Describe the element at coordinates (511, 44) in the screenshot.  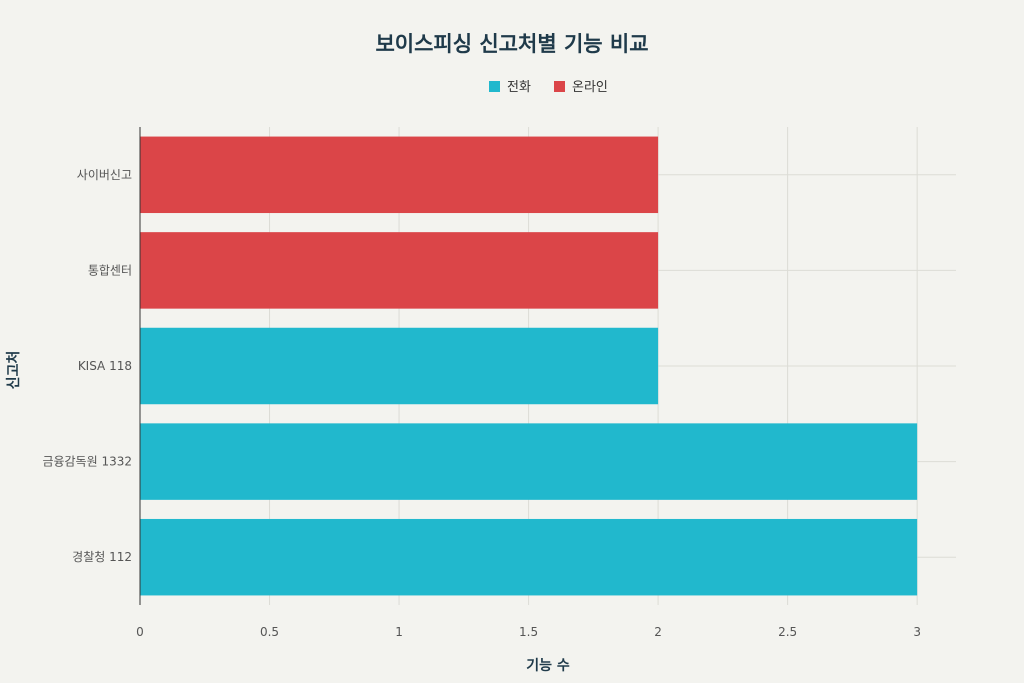
I see `chart-title: 보이스피싱 신고처별 기능 비교` at that location.